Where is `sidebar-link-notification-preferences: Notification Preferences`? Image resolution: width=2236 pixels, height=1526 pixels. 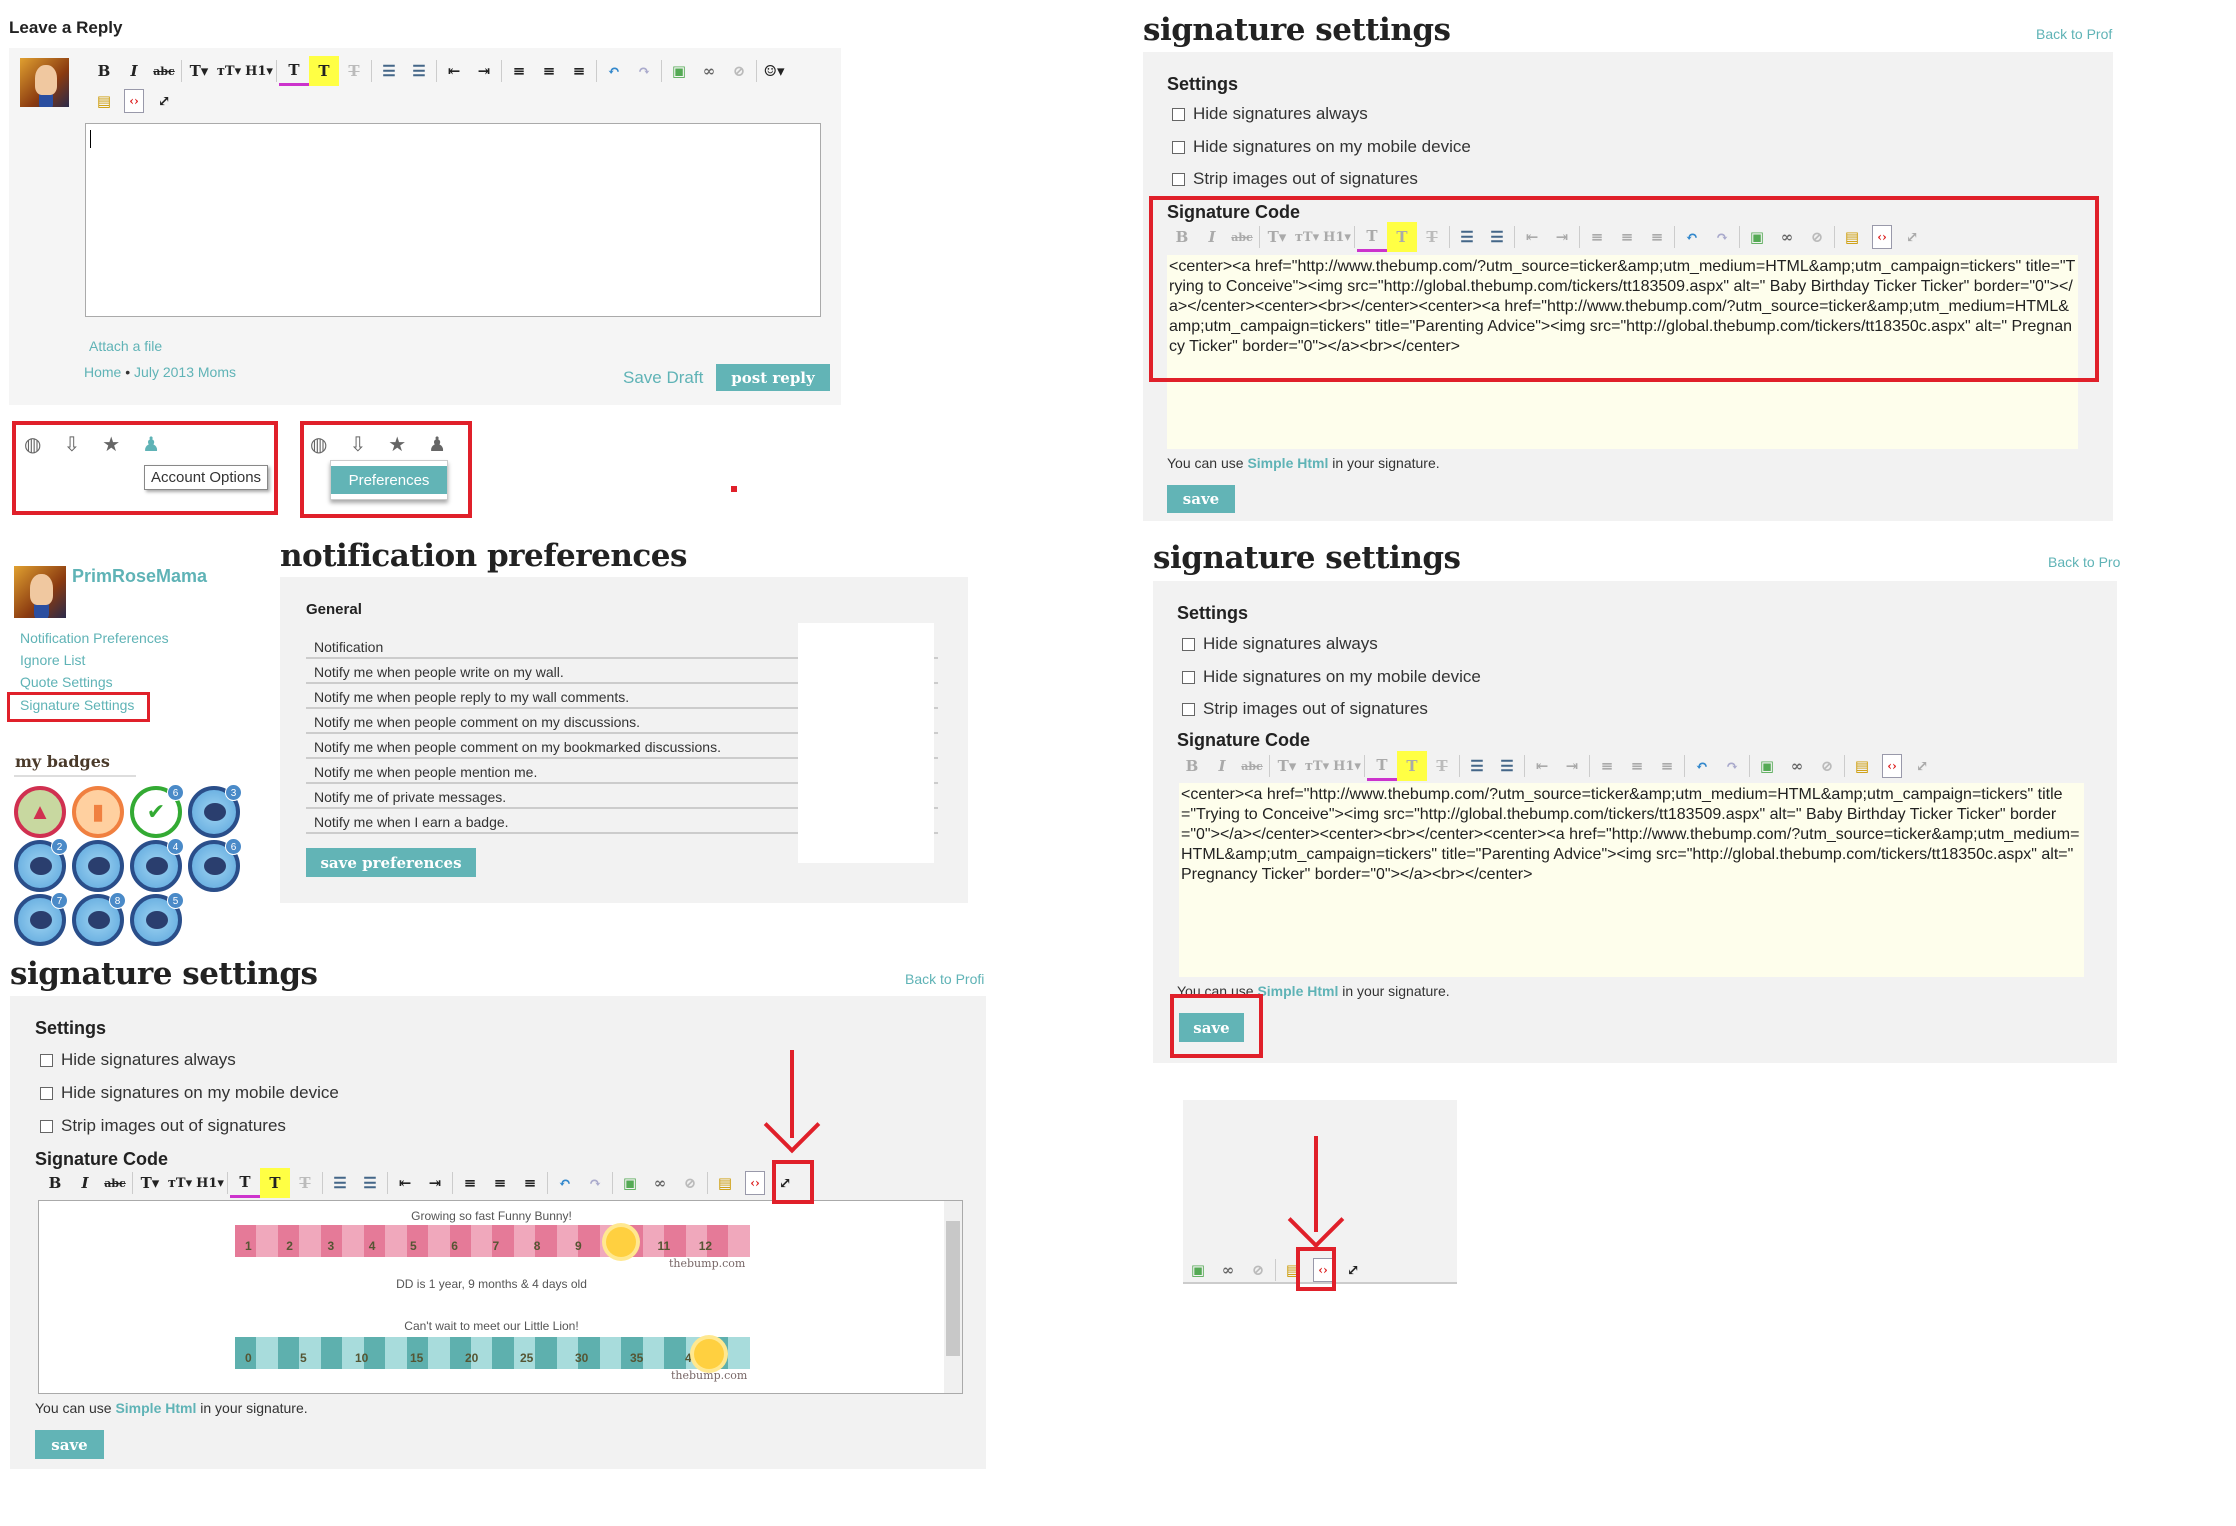 sidebar-link-notification-preferences: Notification Preferences is located at coordinates (94, 638).